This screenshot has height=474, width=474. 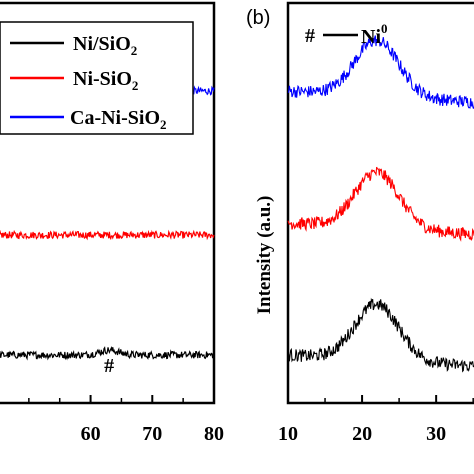 What do you see at coordinates (152, 434) in the screenshot?
I see `x-tick-label-a-1: 70` at bounding box center [152, 434].